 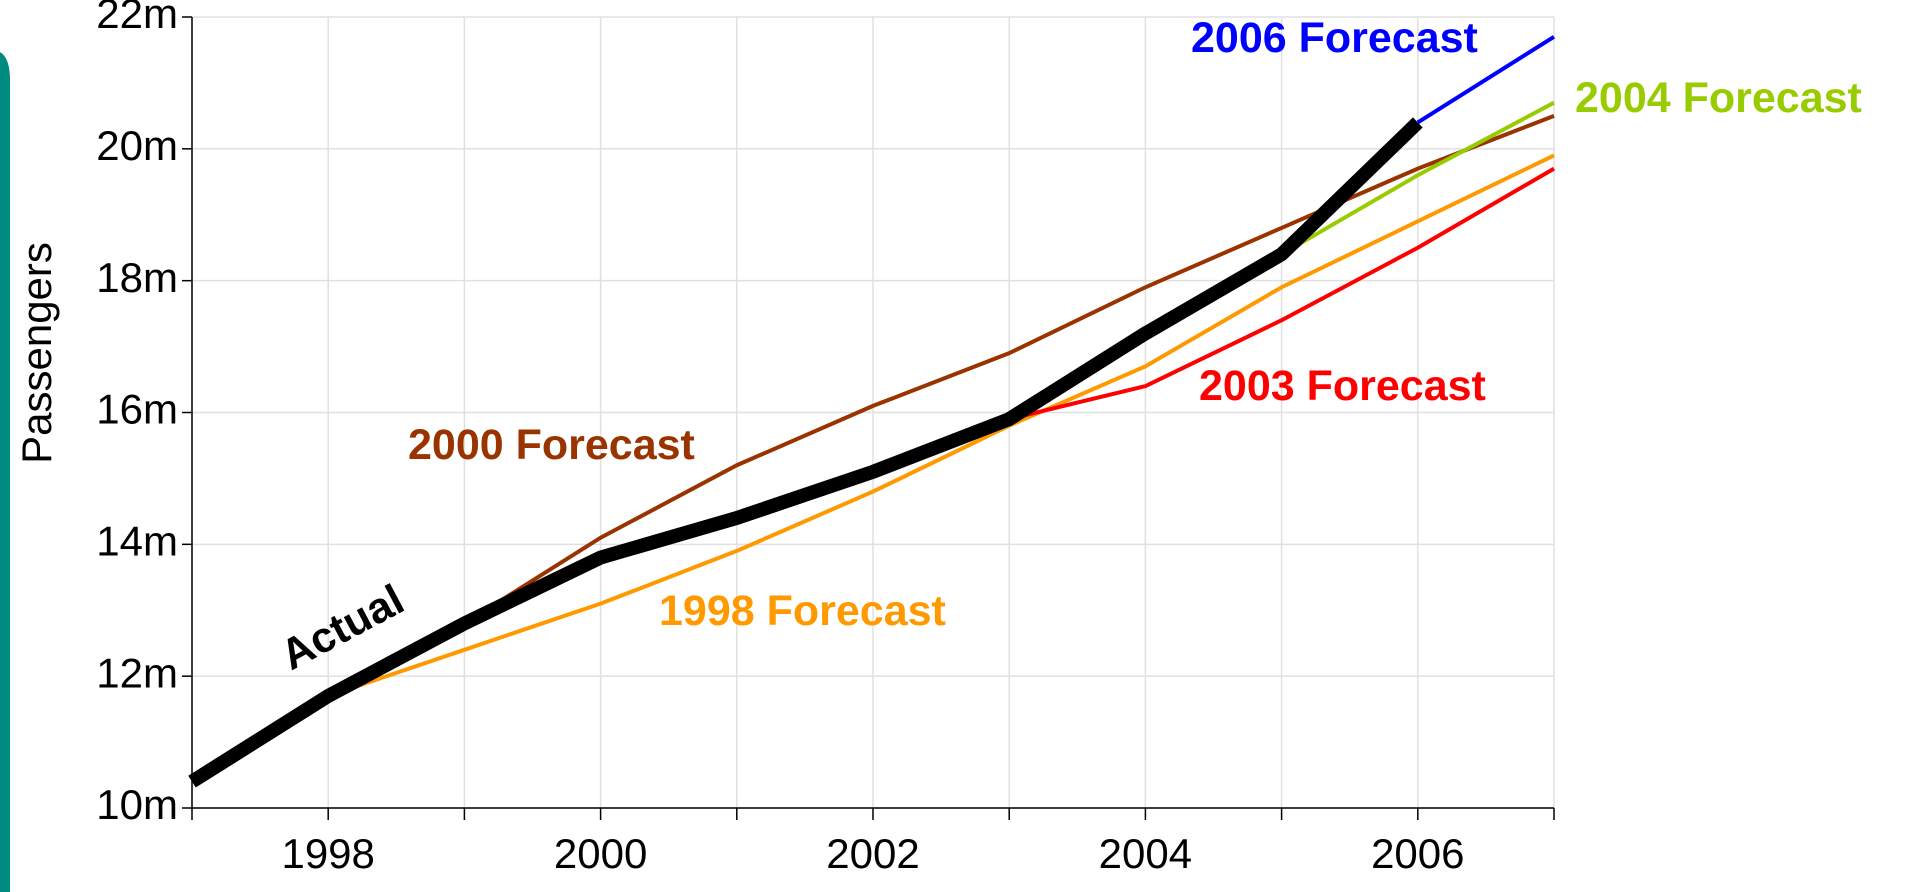 What do you see at coordinates (1718, 98) in the screenshot?
I see `series-label: 2004 Forecast` at bounding box center [1718, 98].